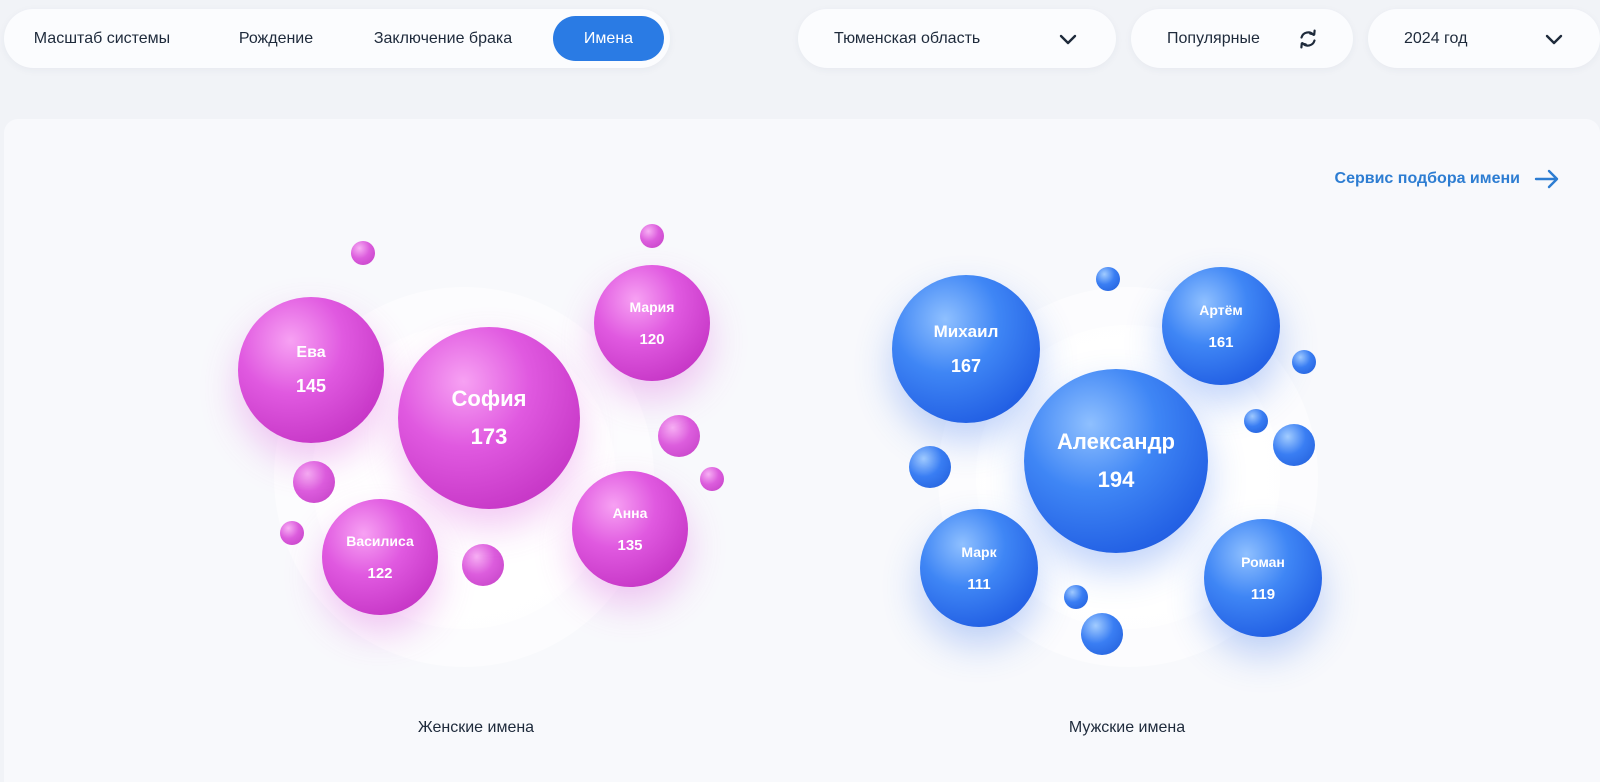  I want to click on sort-toggle: Популярные, so click(1242, 38).